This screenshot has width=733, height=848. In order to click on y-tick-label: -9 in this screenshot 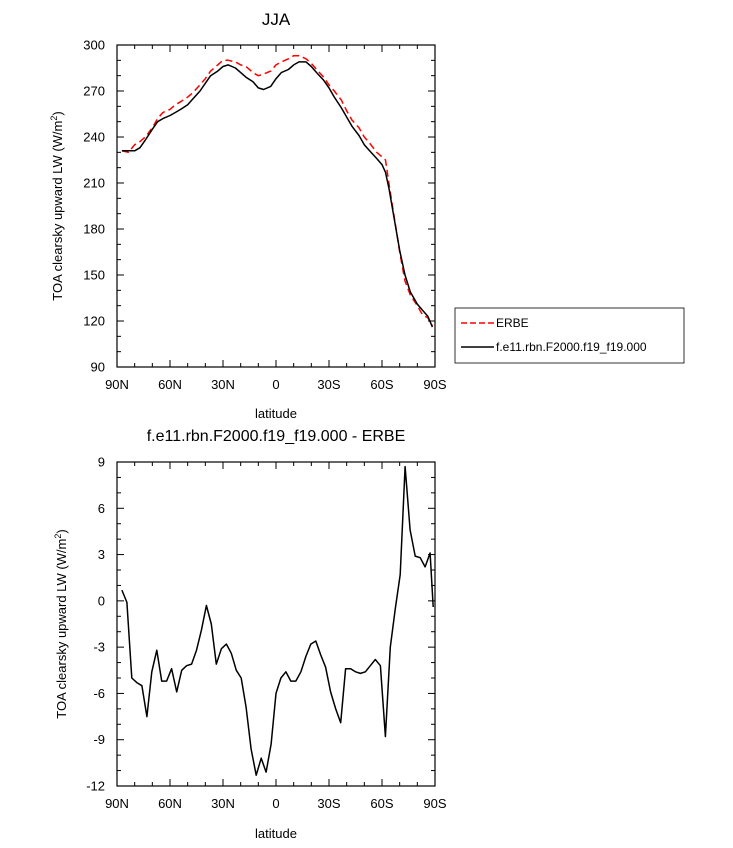, I will do `click(99, 739)`.